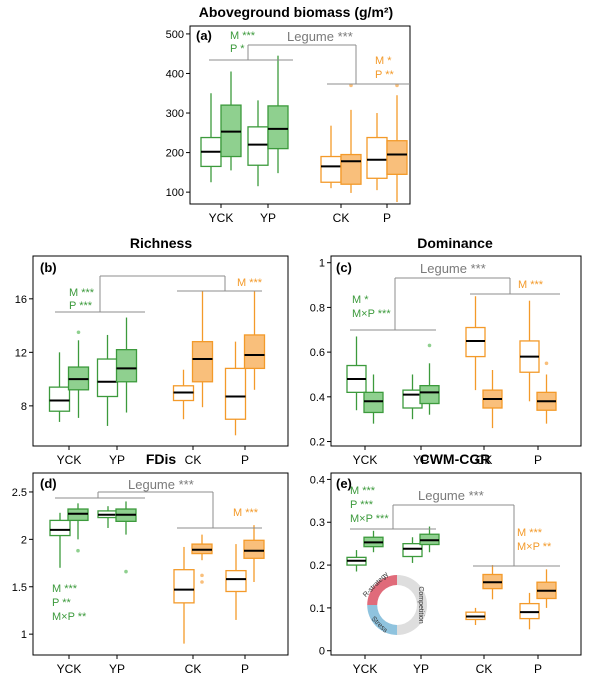 The image size is (589, 687). I want to click on panel-b-title: Richness, so click(161, 243).